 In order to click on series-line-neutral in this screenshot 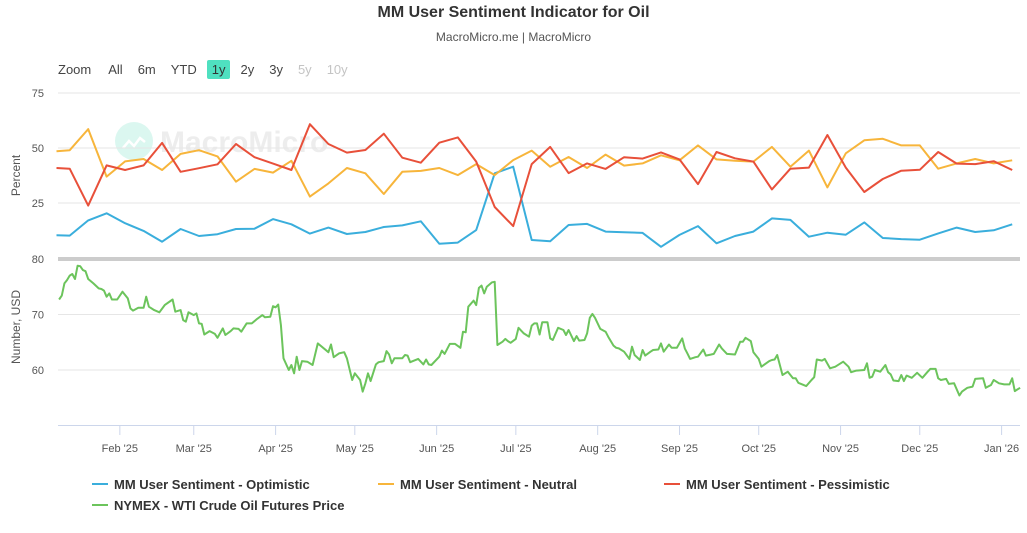, I will do `click(534, 163)`.